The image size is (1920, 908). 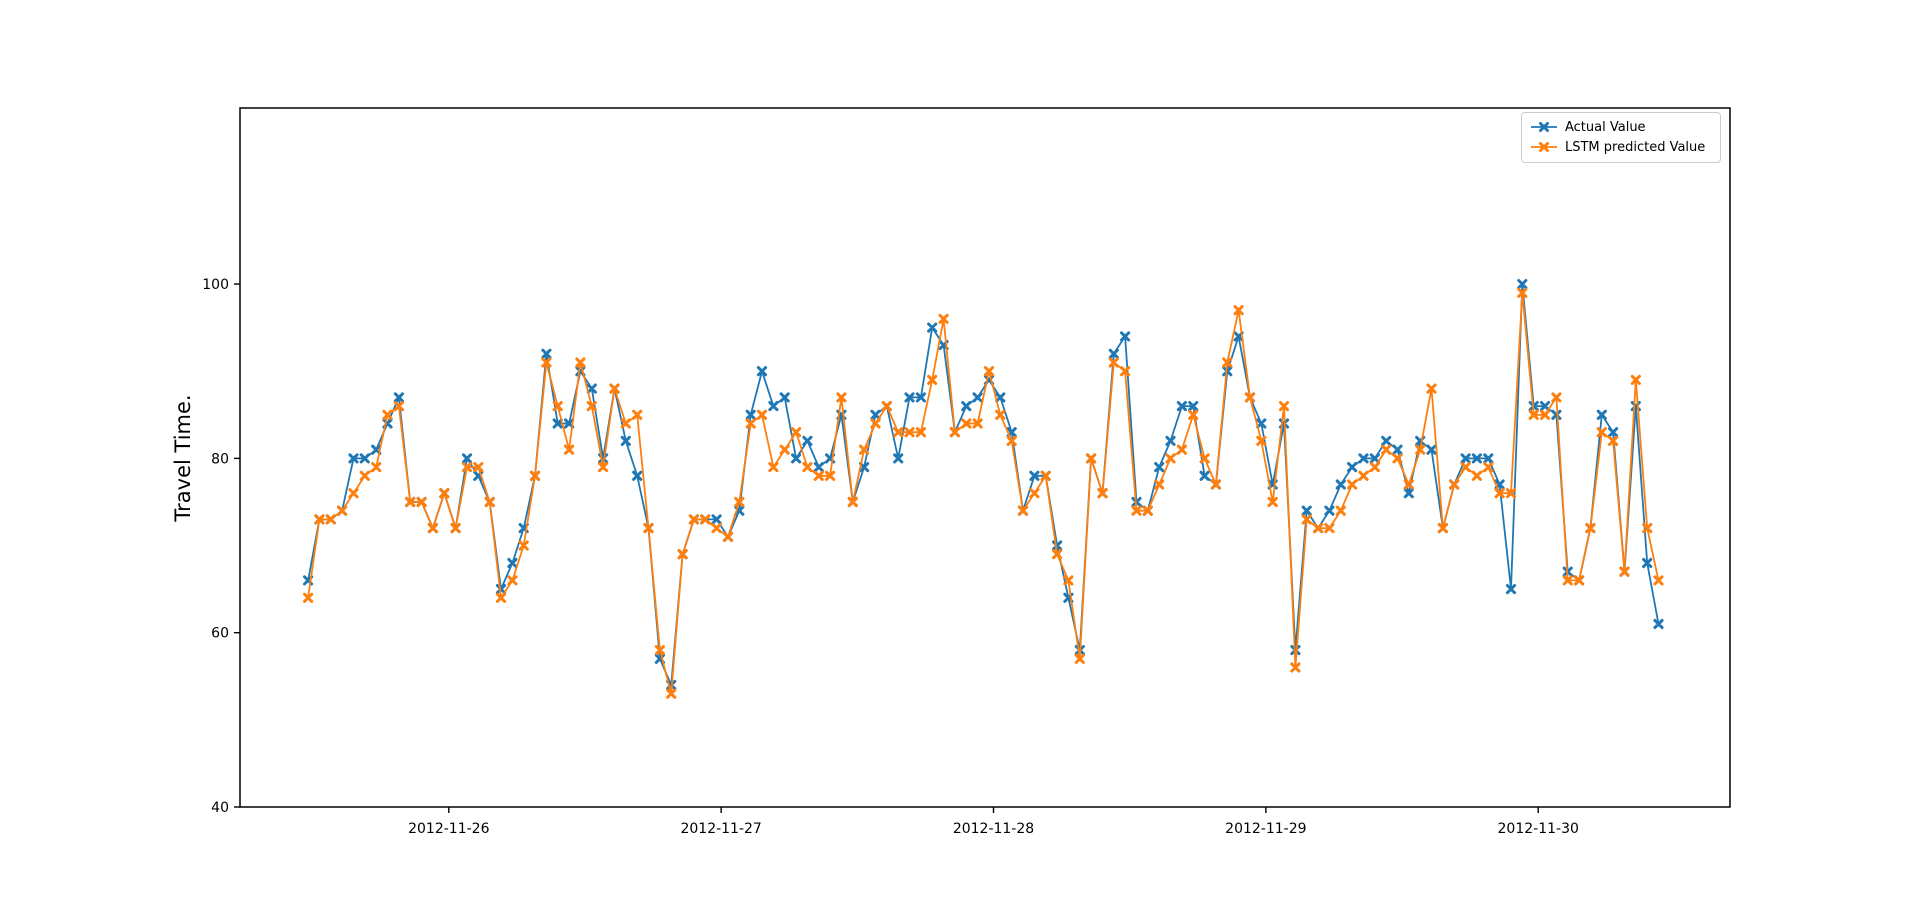 What do you see at coordinates (220, 634) in the screenshot?
I see `y-tick-label: 60` at bounding box center [220, 634].